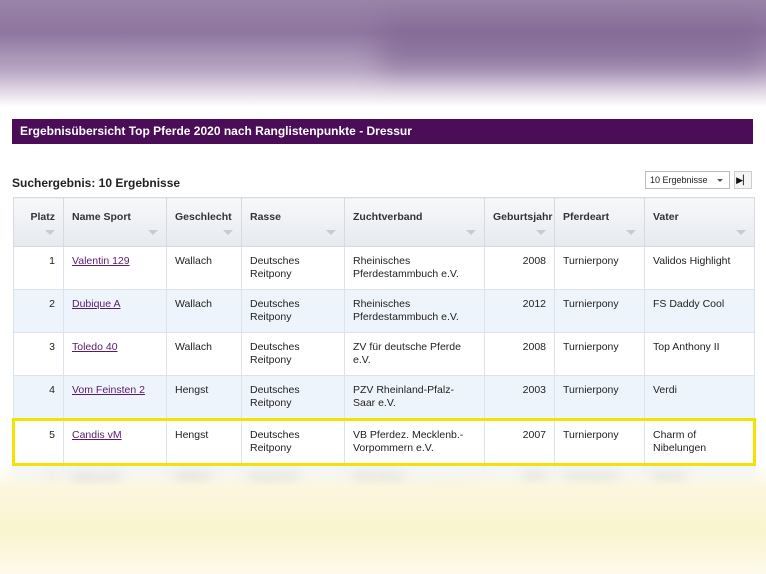 The width and height of the screenshot is (766, 574). Describe the element at coordinates (38, 222) in the screenshot. I see `column-header: Platz` at that location.